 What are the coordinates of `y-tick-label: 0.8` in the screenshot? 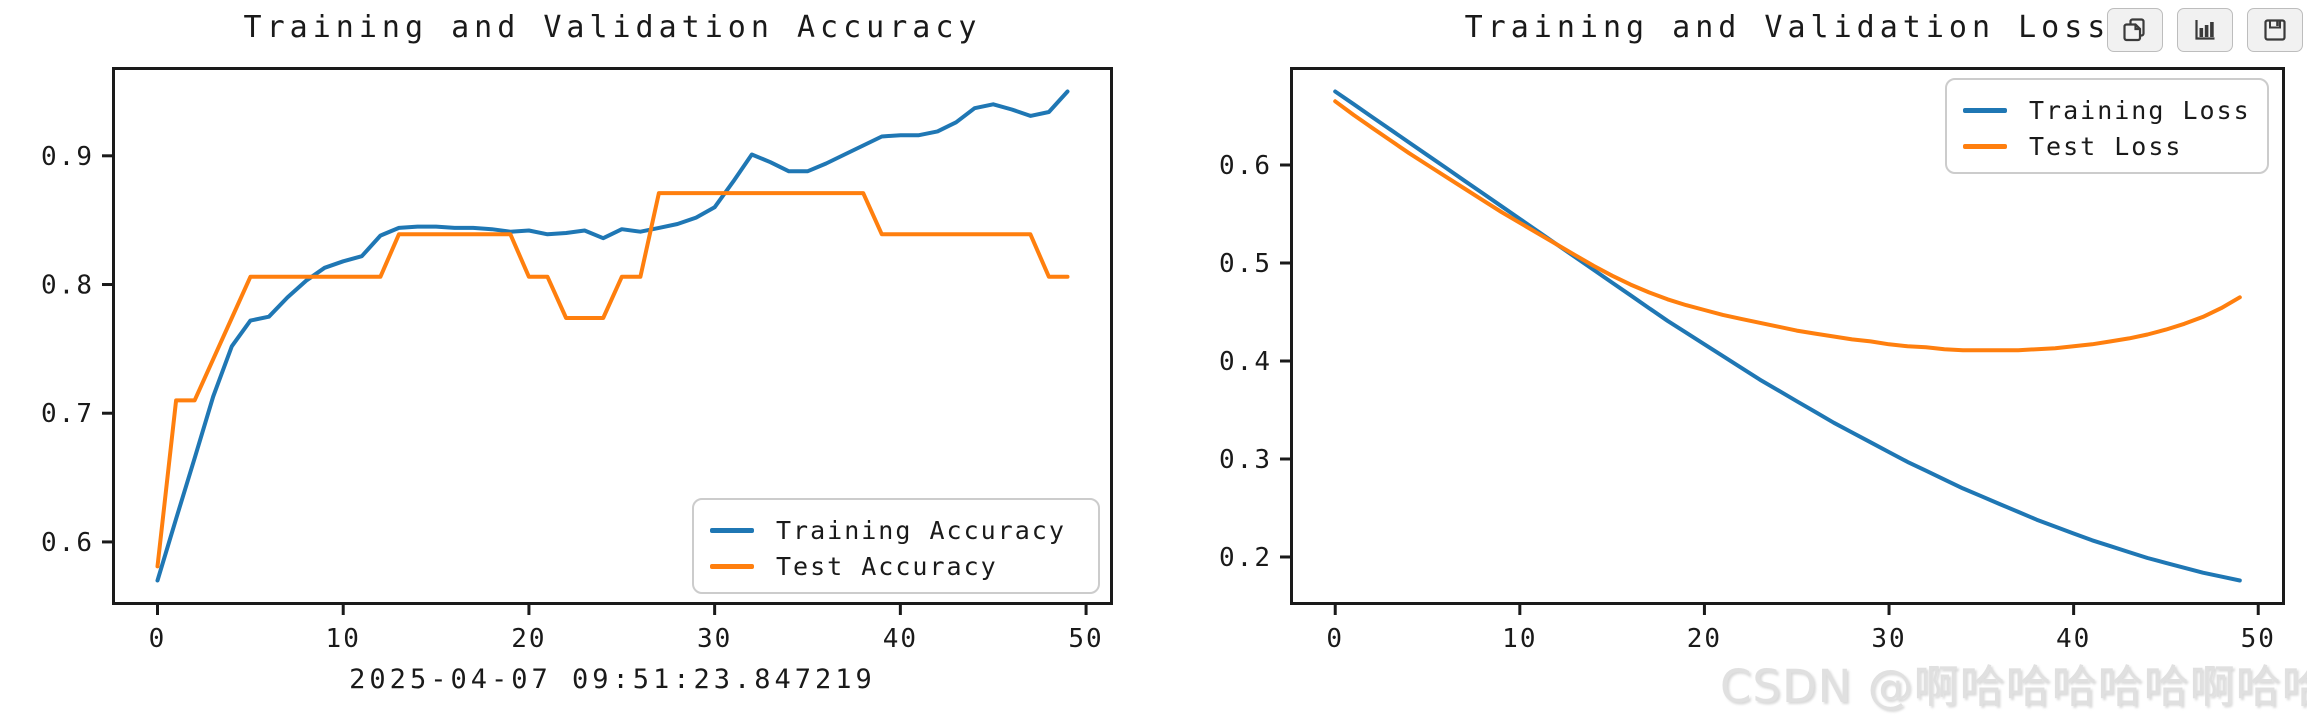 It's located at (67, 286).